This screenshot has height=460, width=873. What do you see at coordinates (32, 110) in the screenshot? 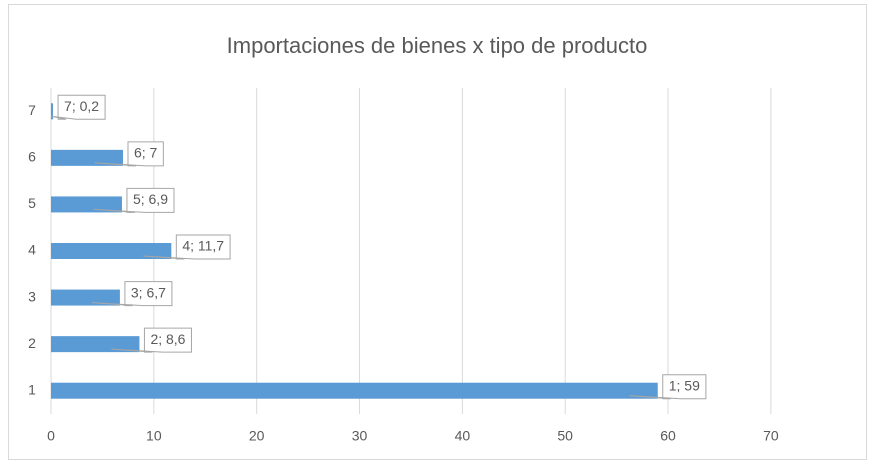
I see `y-tick-label: 7` at bounding box center [32, 110].